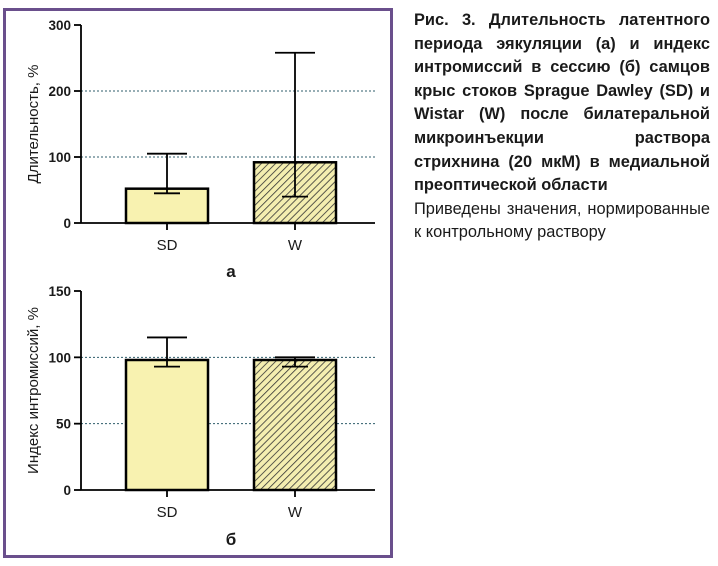 The height and width of the screenshot is (566, 718). I want to click on bar-w, so click(295, 425).